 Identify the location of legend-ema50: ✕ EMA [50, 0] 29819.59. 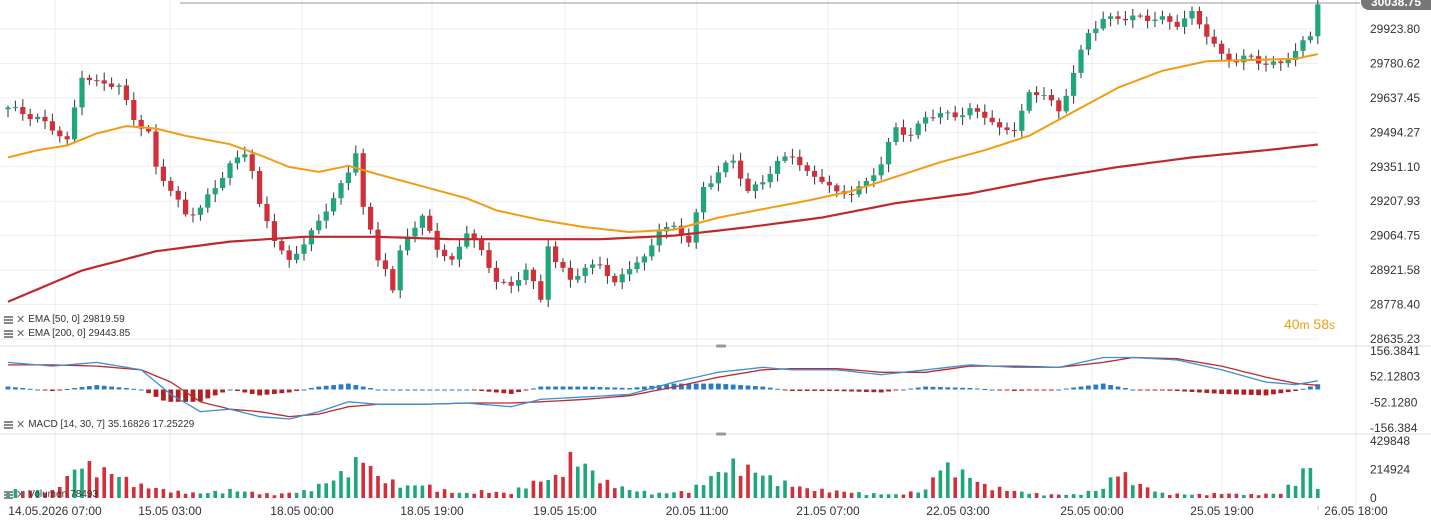
(64, 319).